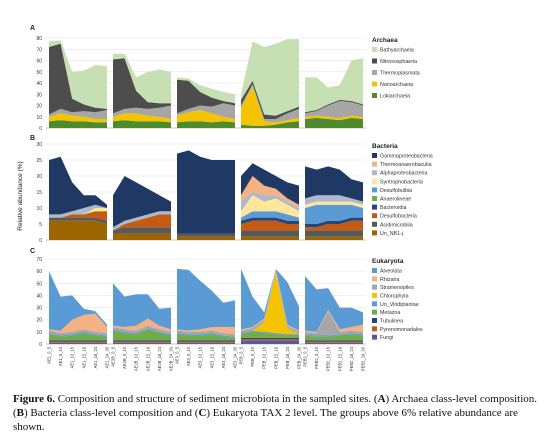 Image resolution: width=554 pixels, height=446 pixels. I want to click on legend-label: Desulfobacteria, so click(398, 217).